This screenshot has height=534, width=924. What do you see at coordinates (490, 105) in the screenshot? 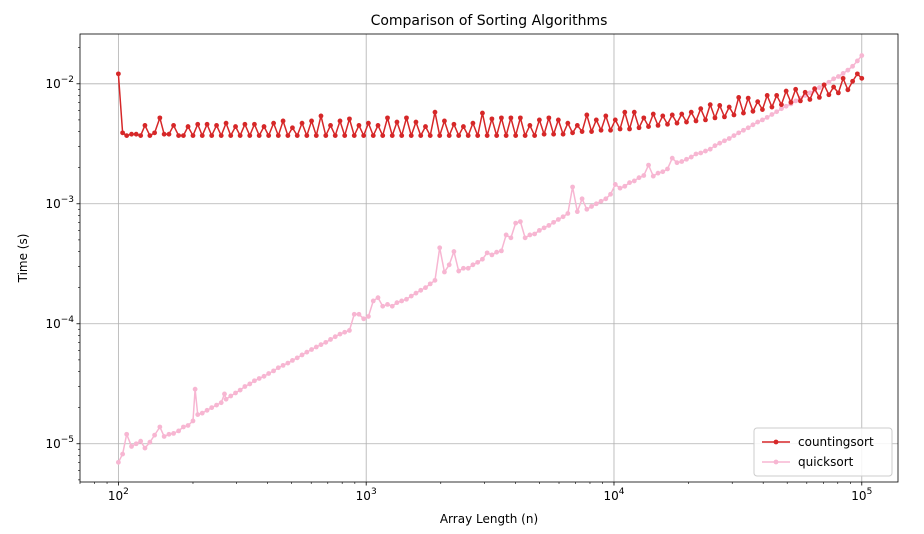
I see `series-countingsort` at bounding box center [490, 105].